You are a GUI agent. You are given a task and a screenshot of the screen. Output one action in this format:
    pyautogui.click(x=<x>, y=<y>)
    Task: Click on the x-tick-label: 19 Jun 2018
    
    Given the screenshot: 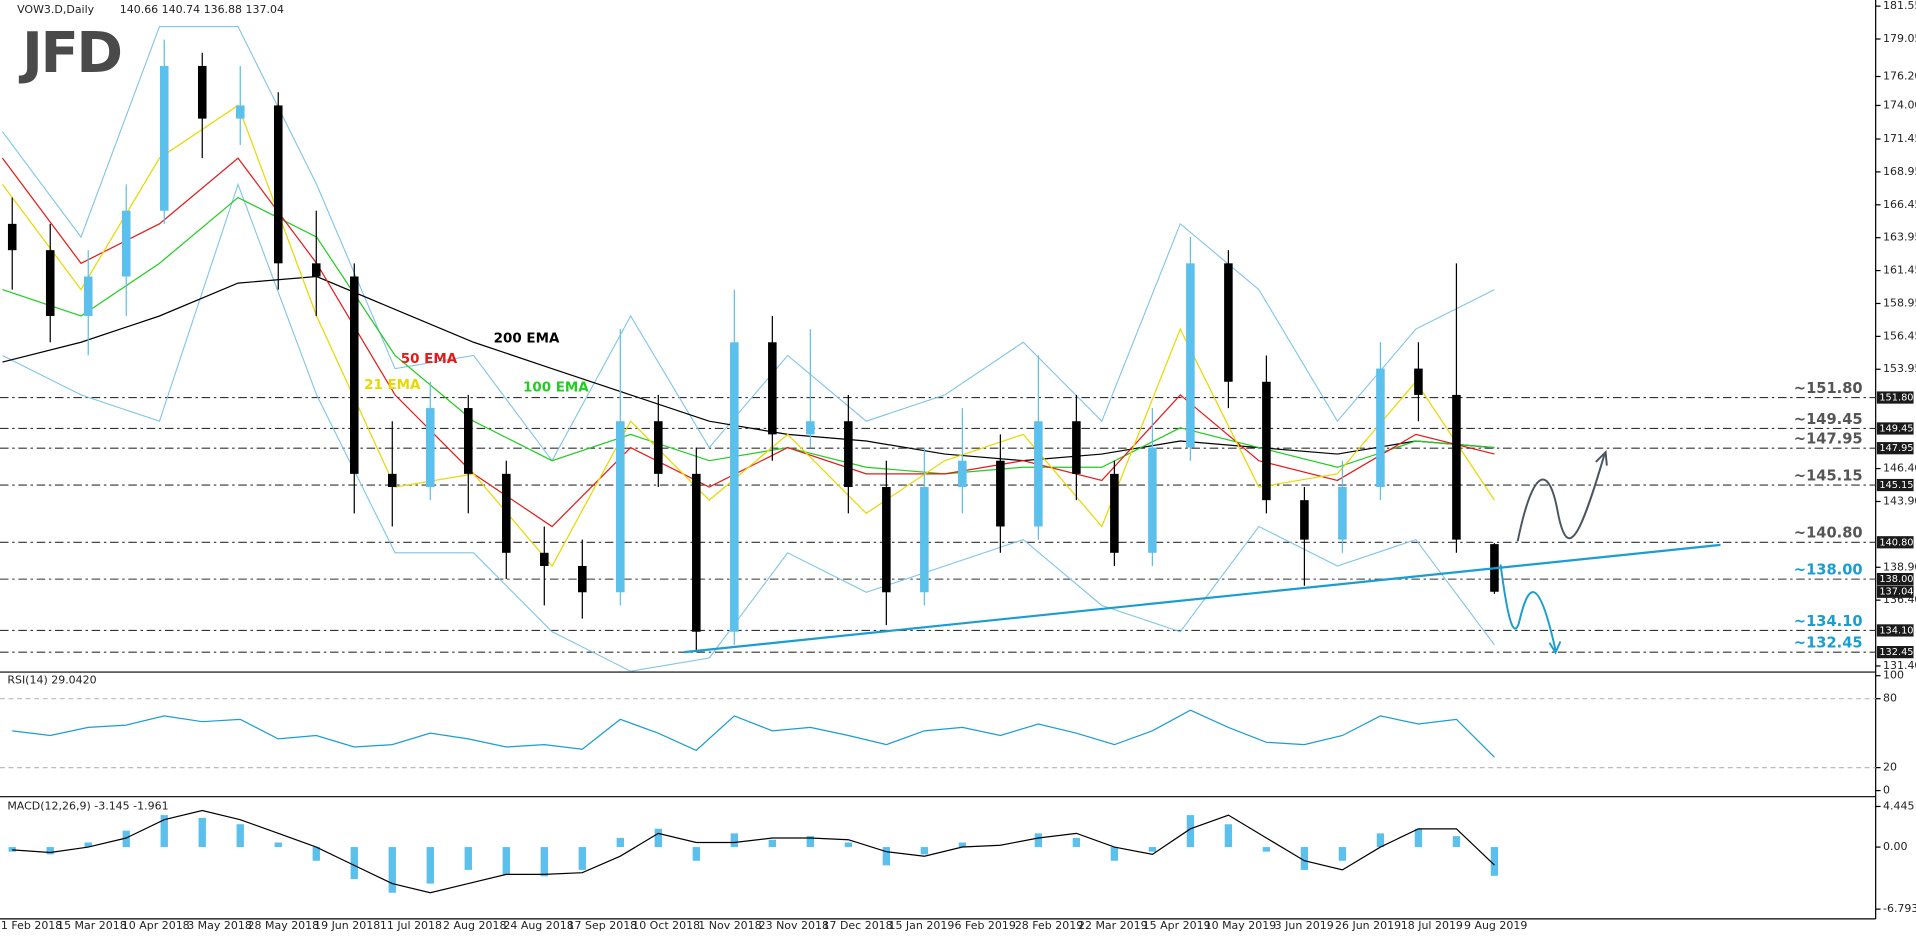 What is the action you would take?
    pyautogui.click(x=347, y=925)
    